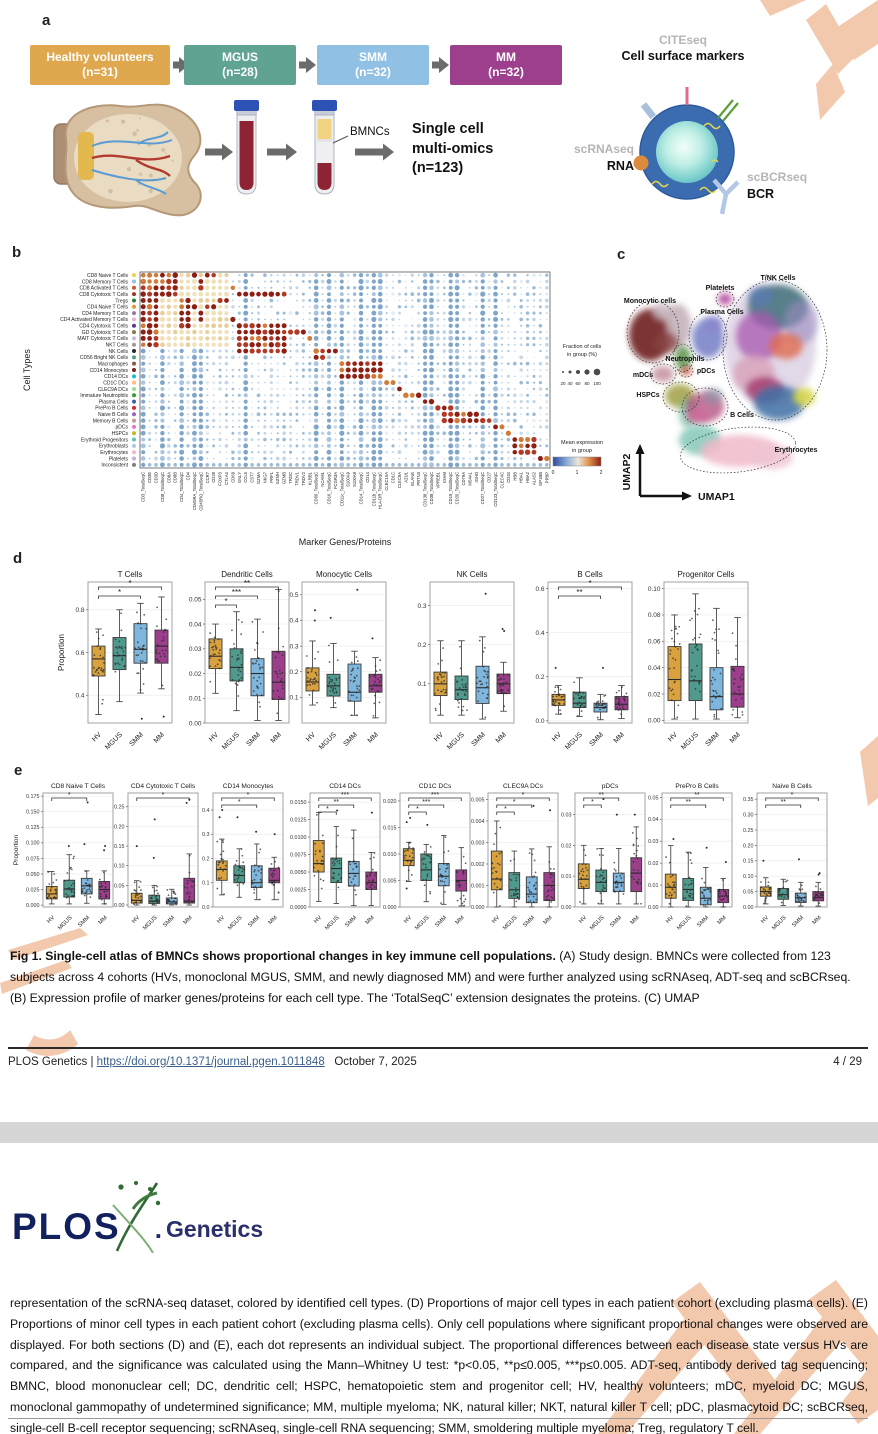 The image size is (878, 1434). Describe the element at coordinates (466, 660) in the screenshot. I see `boxplot-nk-cells: 0.1 0.2 0.3 NK Cells HV MGUS SMM MM` at that location.